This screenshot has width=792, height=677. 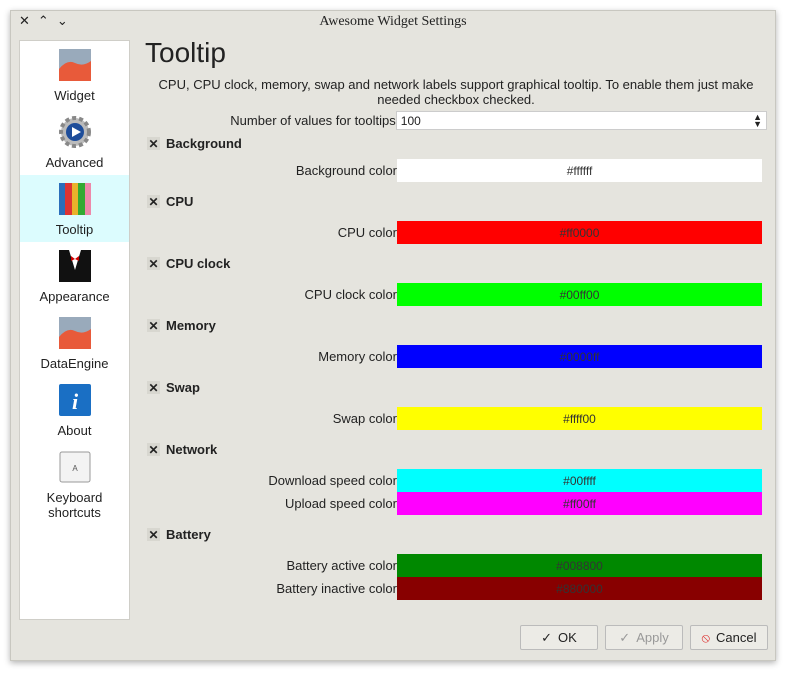 I want to click on sidebar-item-label: Tooltip, so click(x=74, y=229).